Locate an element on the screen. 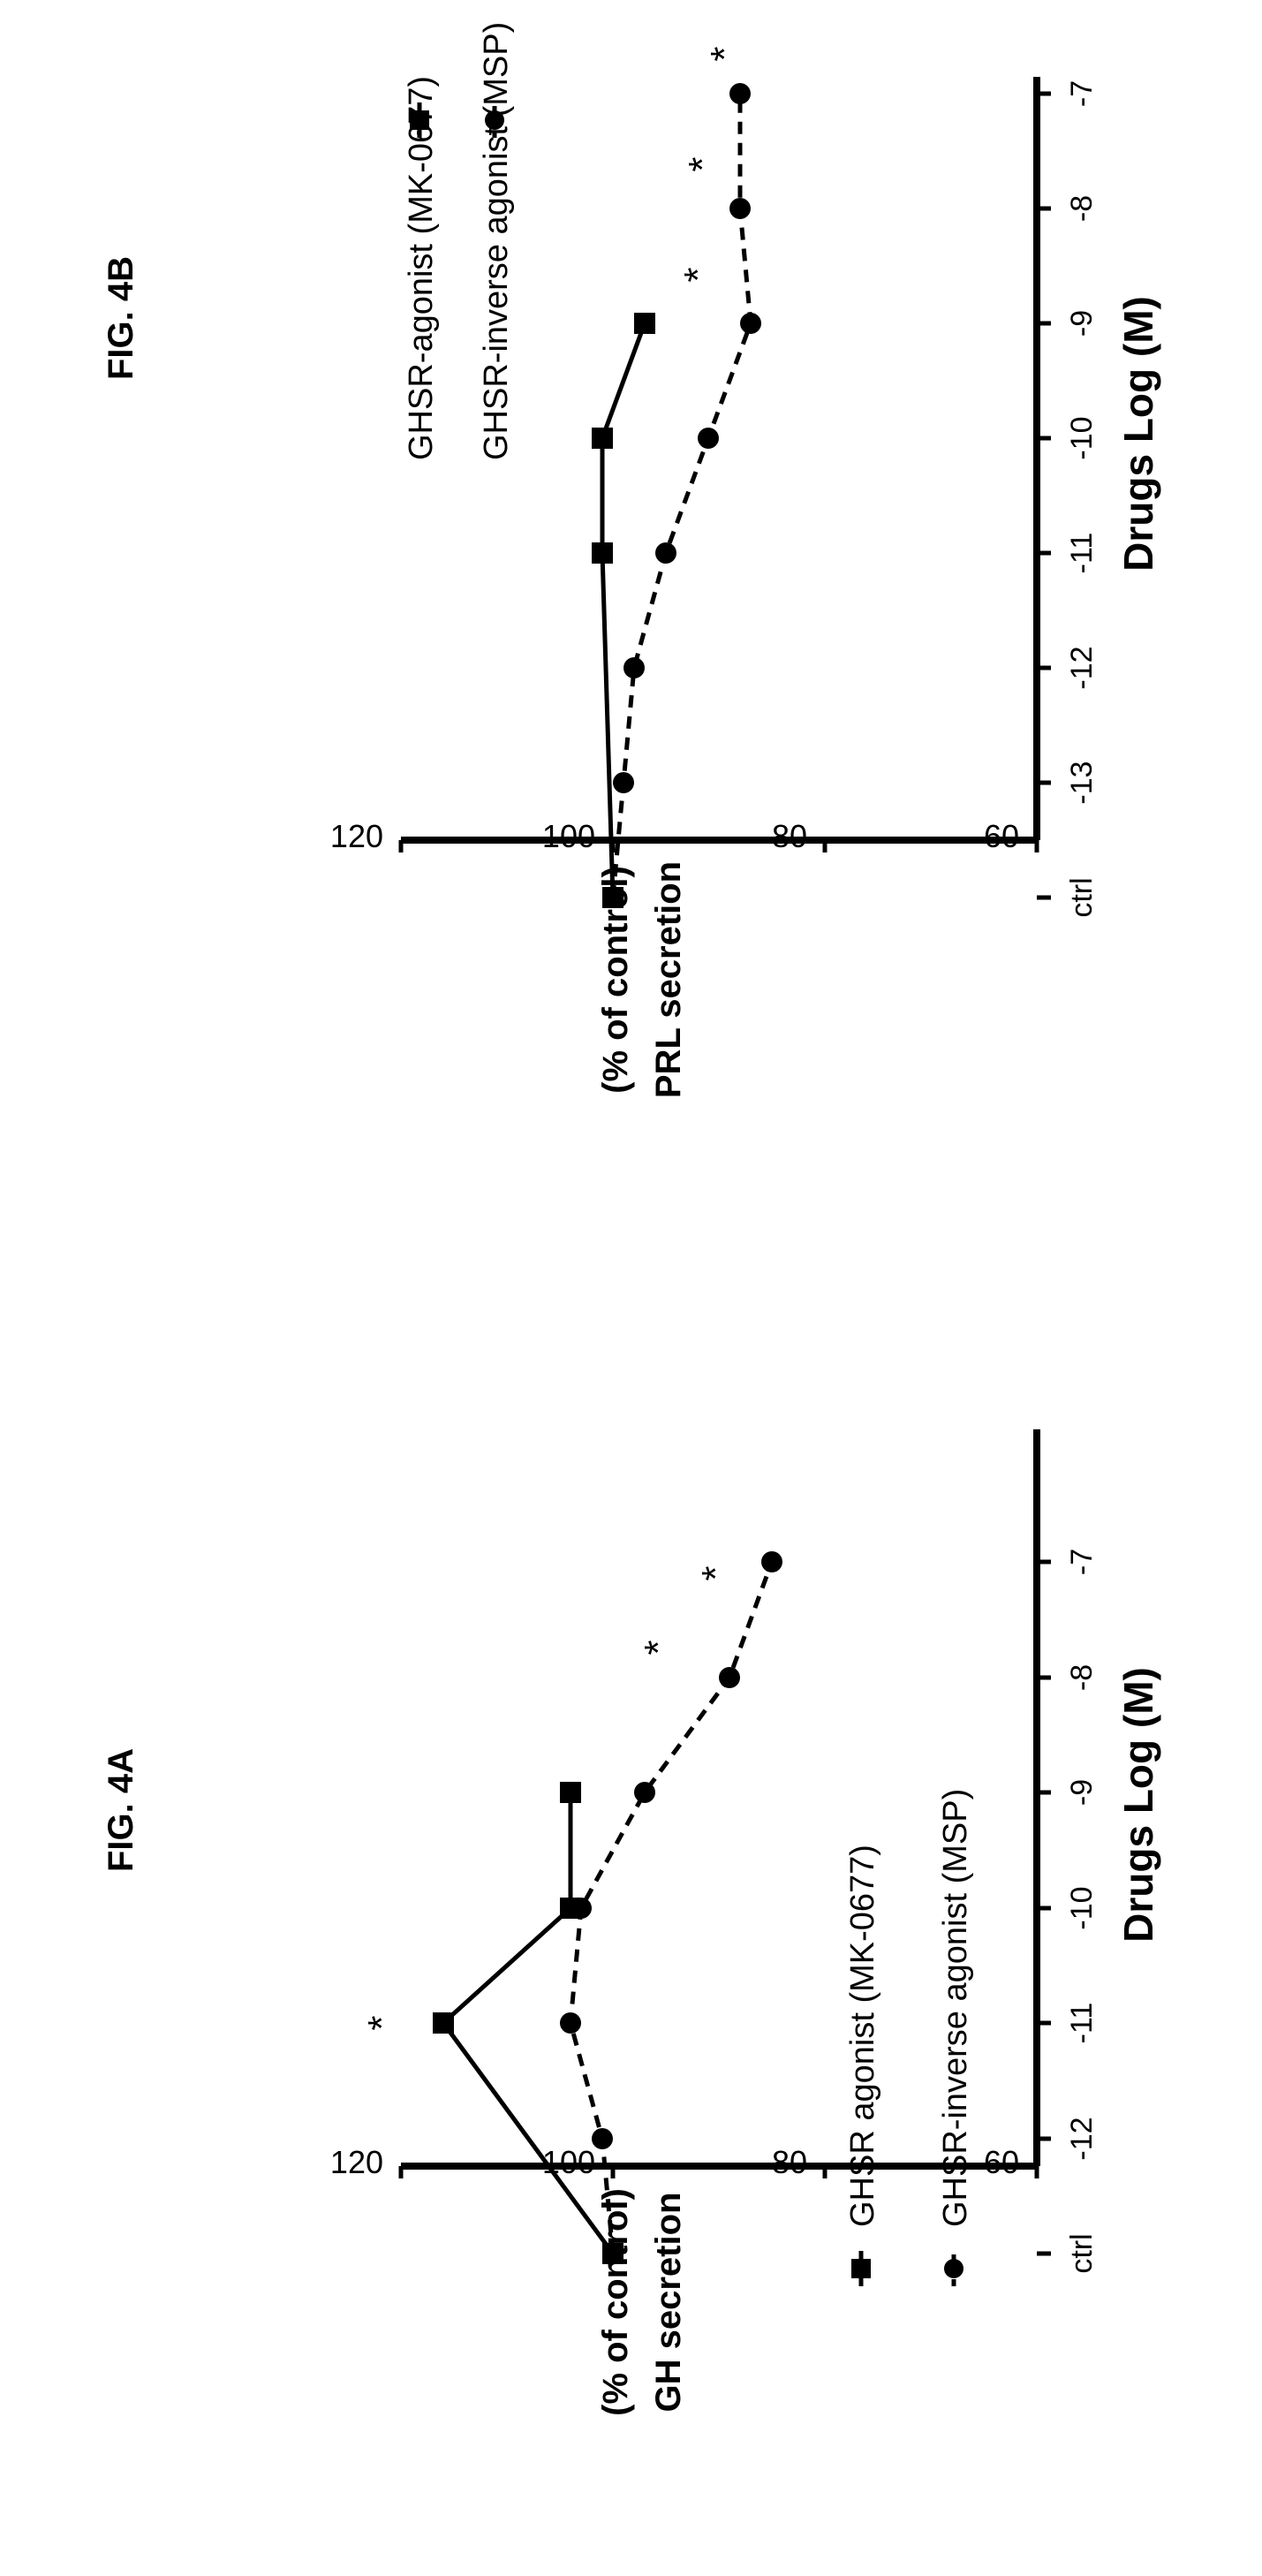  panel-4a-title: FIG. 4A is located at coordinates (121, 1810).